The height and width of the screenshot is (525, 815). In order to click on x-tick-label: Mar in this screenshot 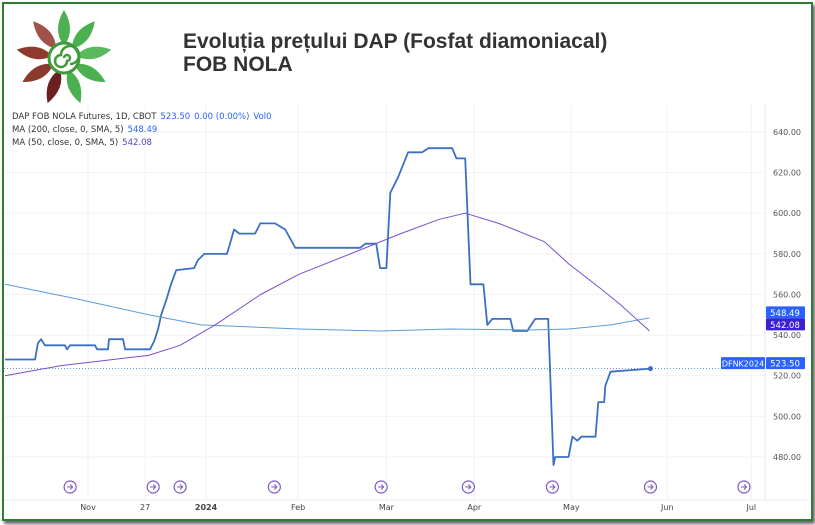, I will do `click(387, 507)`.